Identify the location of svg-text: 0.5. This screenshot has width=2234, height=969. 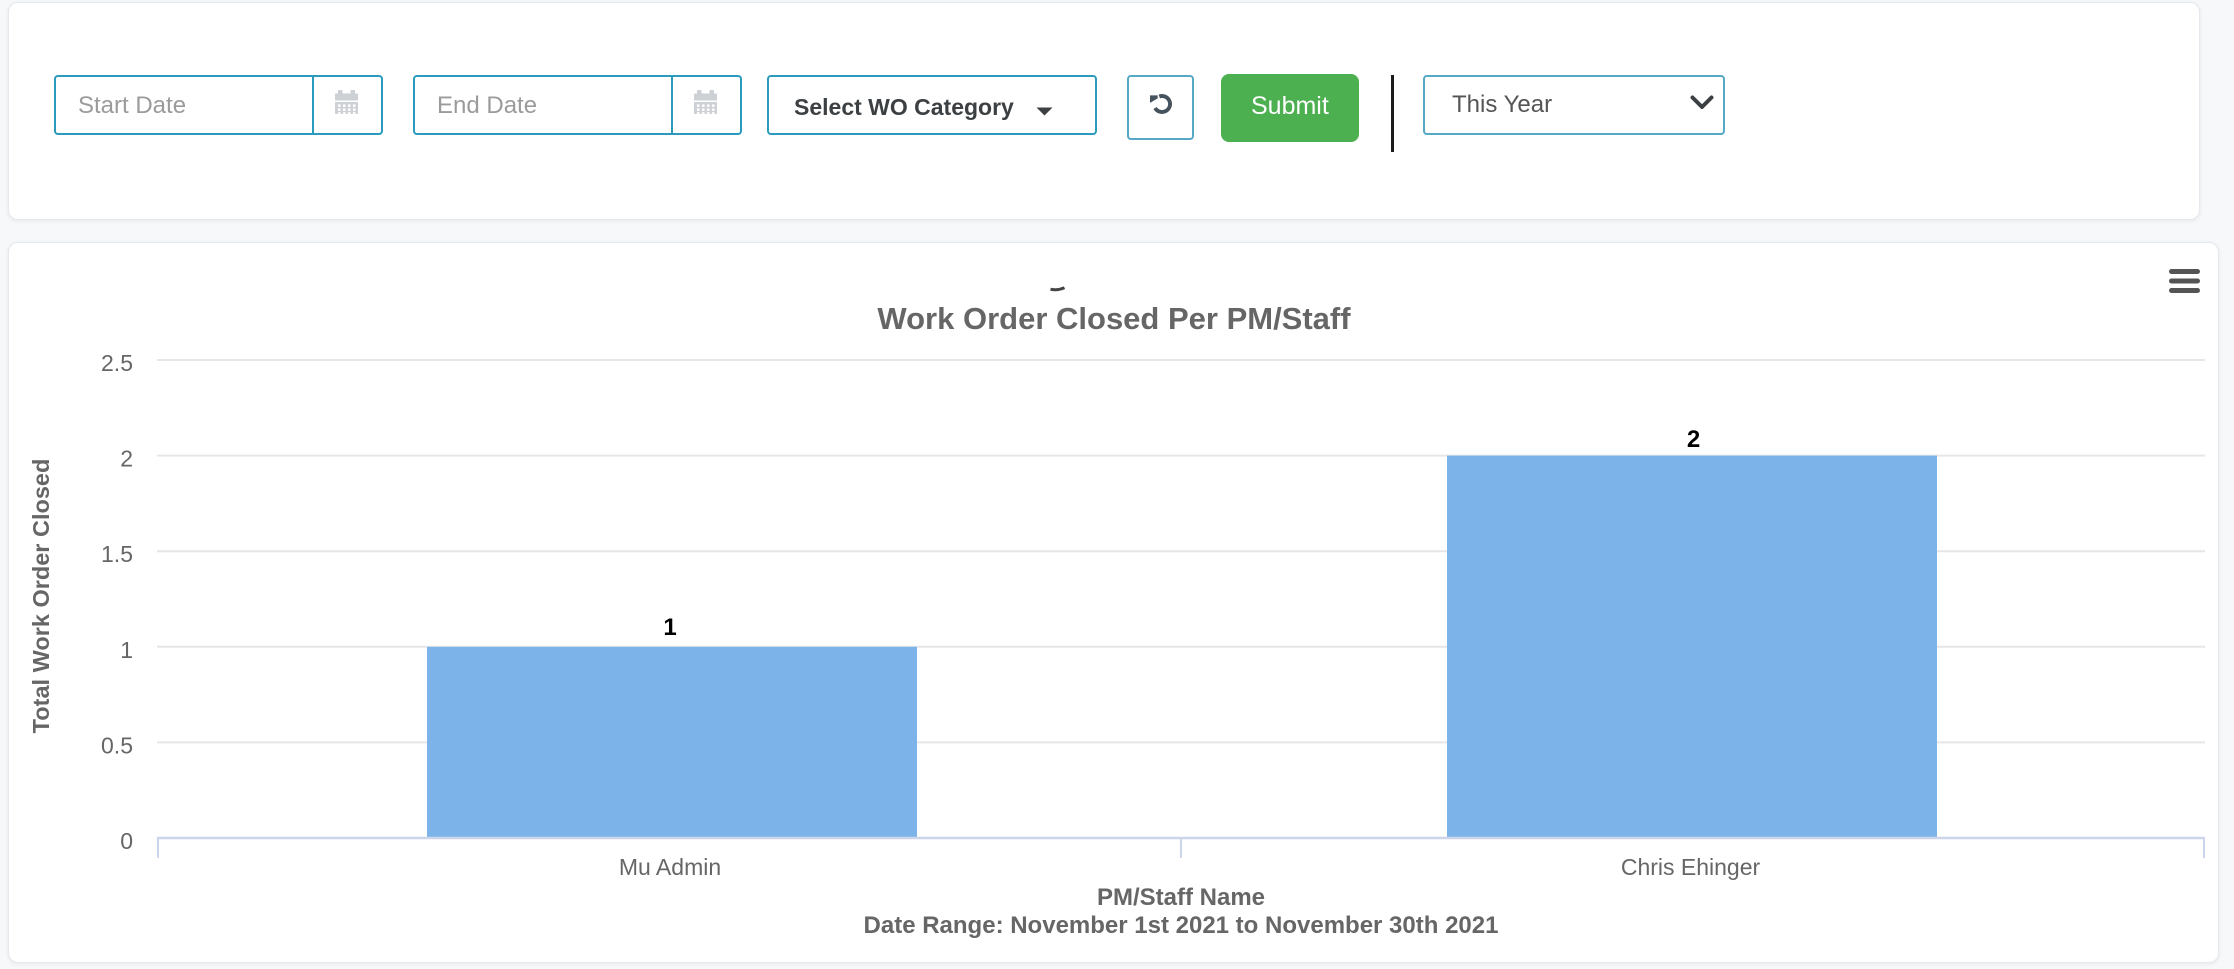
(117, 745).